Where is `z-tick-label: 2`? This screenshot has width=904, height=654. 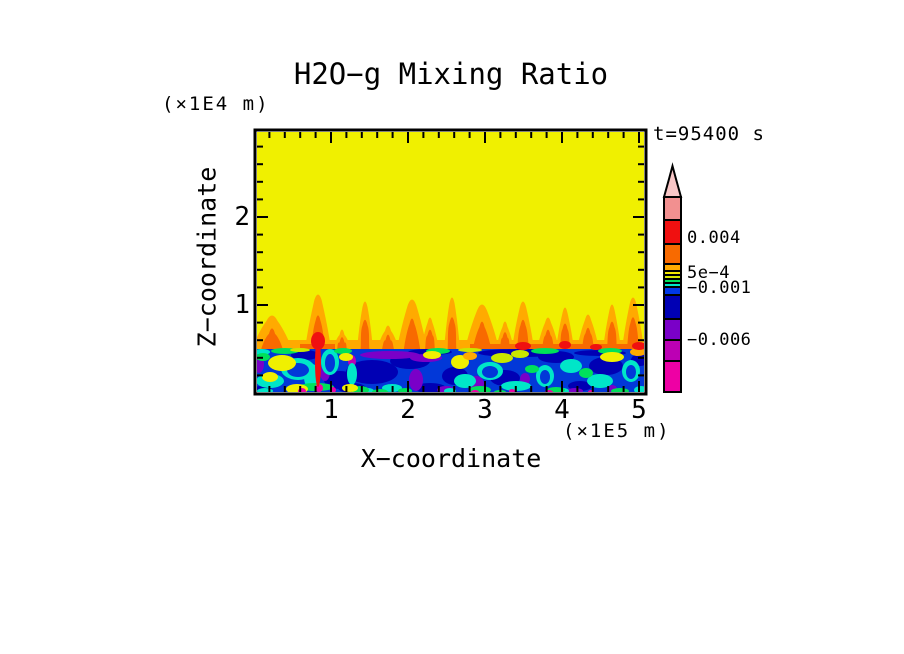
z-tick-label: 2 is located at coordinates (242, 217).